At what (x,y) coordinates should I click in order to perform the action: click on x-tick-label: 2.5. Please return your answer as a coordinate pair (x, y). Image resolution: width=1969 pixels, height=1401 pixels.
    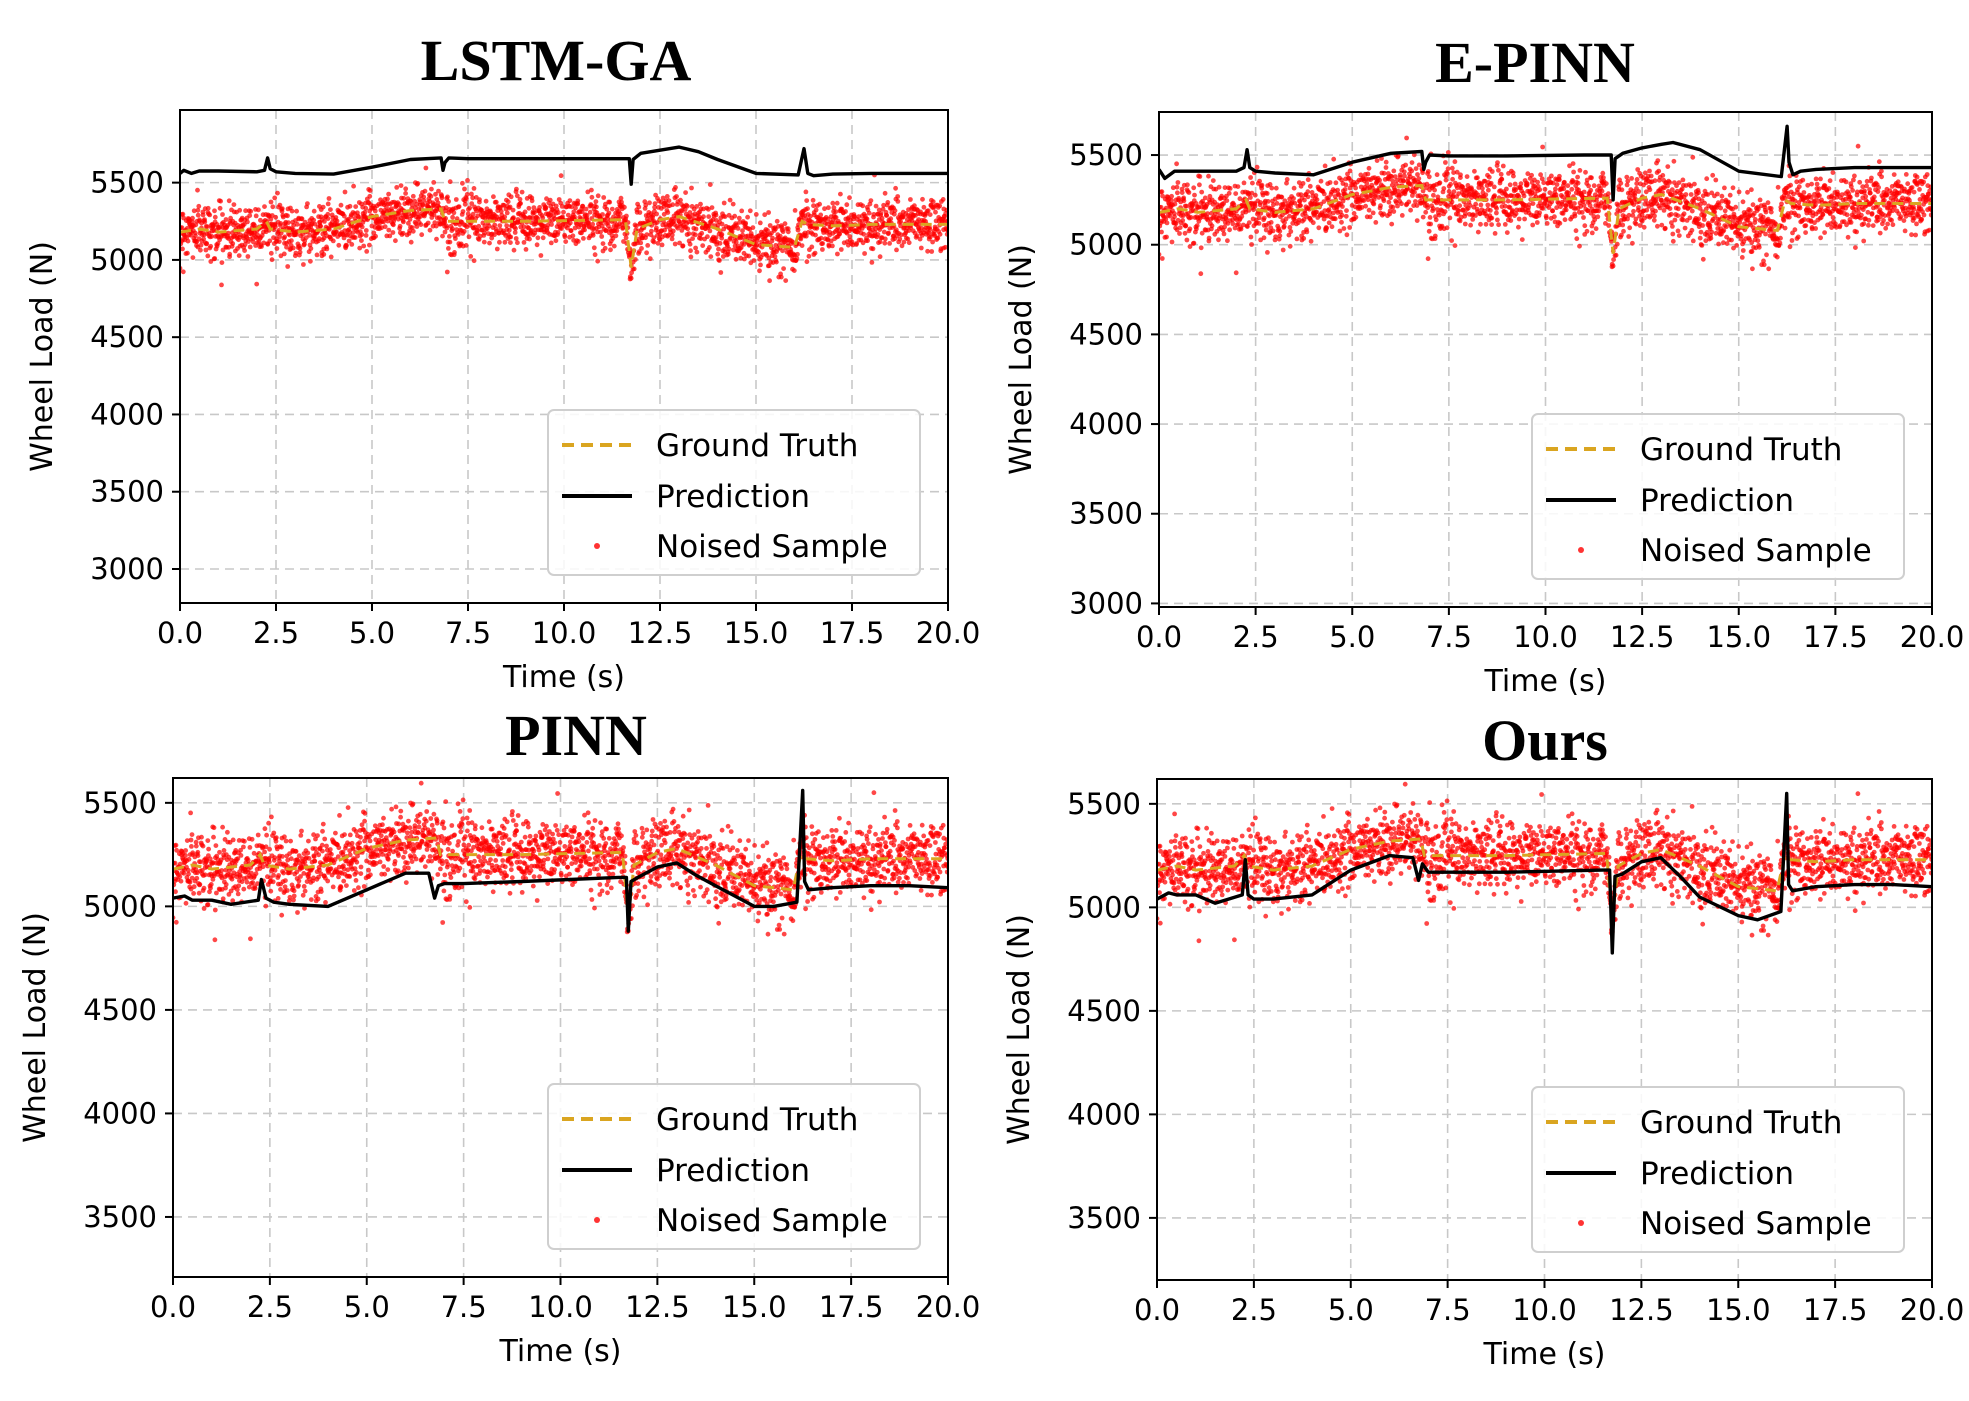
    Looking at the image, I should click on (276, 633).